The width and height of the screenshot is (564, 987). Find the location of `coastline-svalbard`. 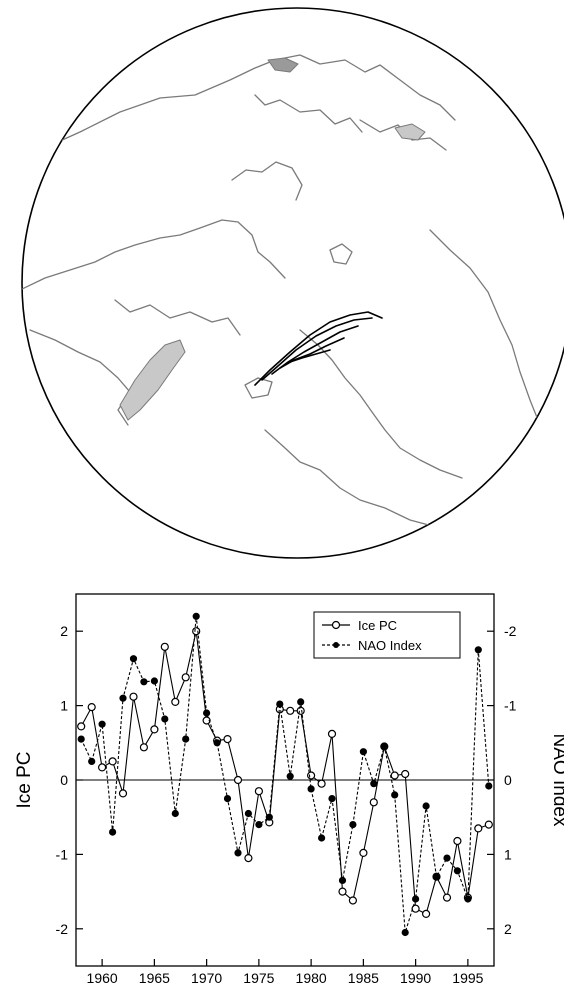

coastline-svalbard is located at coordinates (341, 254).